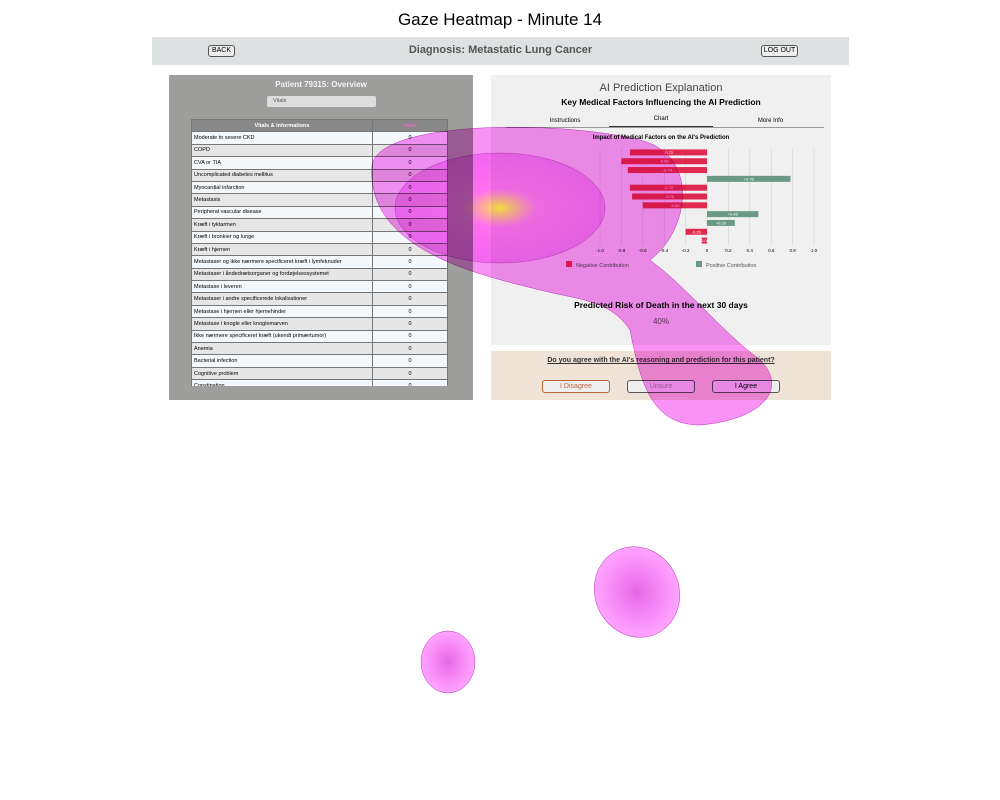  What do you see at coordinates (282, 187) in the screenshot?
I see `row-label: Myocardial infarction` at bounding box center [282, 187].